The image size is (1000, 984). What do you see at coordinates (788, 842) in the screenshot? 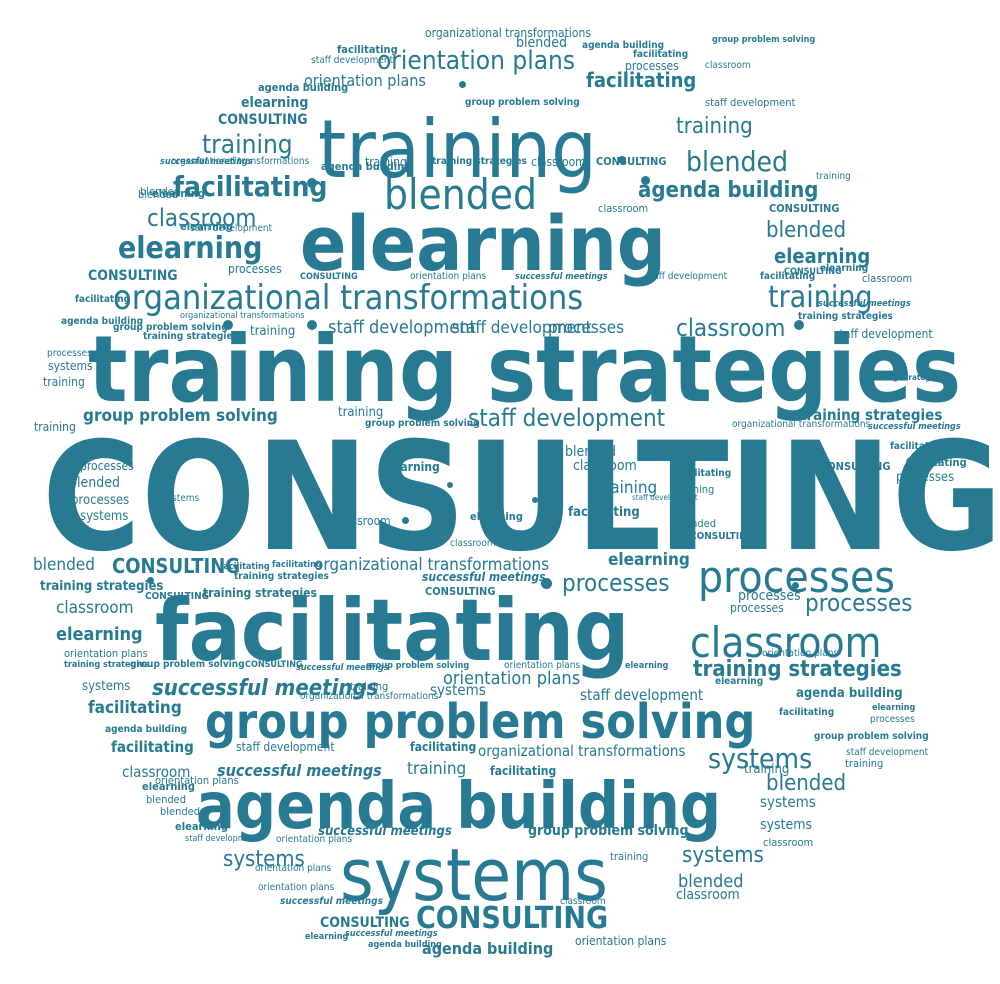
I see `cloud-word: classroom` at bounding box center [788, 842].